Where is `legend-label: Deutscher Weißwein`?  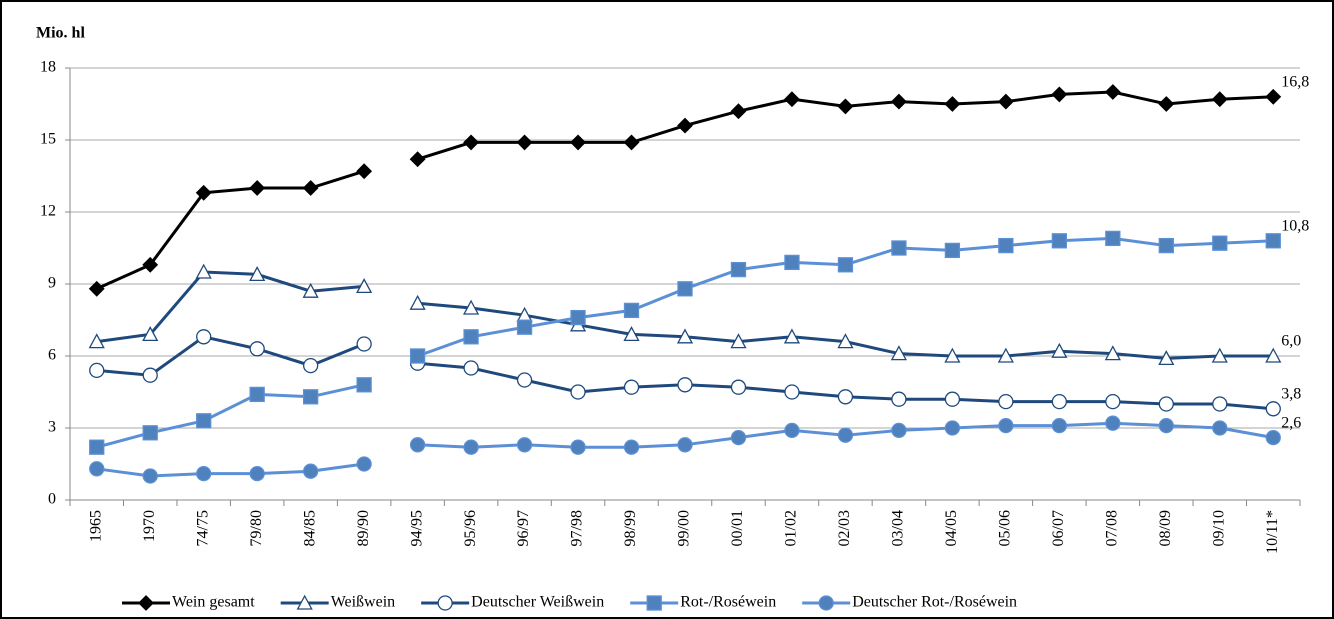
legend-label: Deutscher Weißwein is located at coordinates (537, 602).